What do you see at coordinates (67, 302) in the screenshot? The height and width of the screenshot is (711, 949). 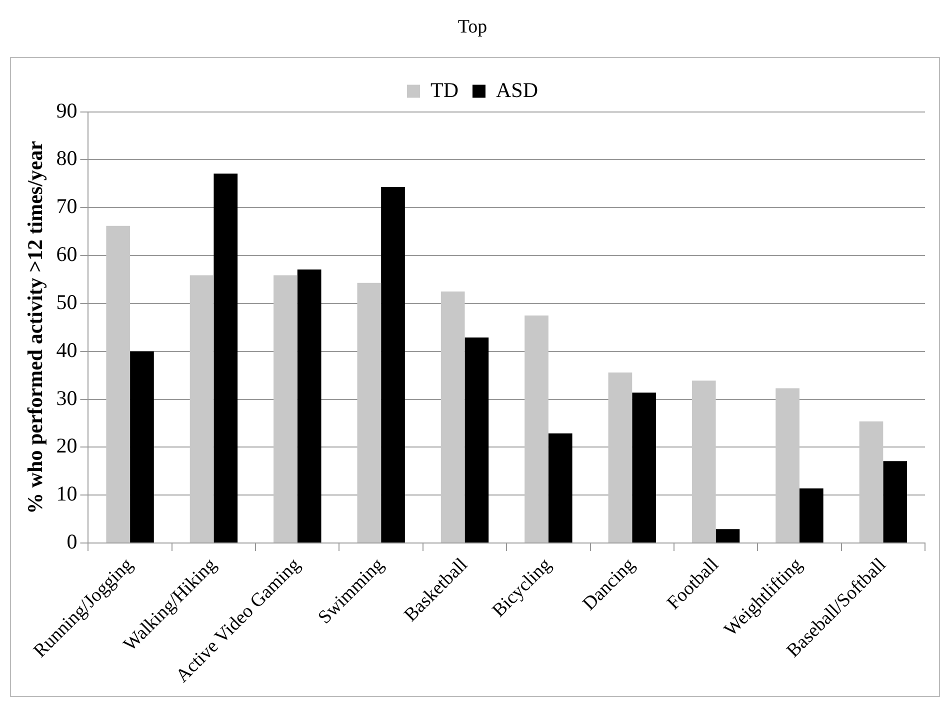 I see `y-tick-label: 50` at bounding box center [67, 302].